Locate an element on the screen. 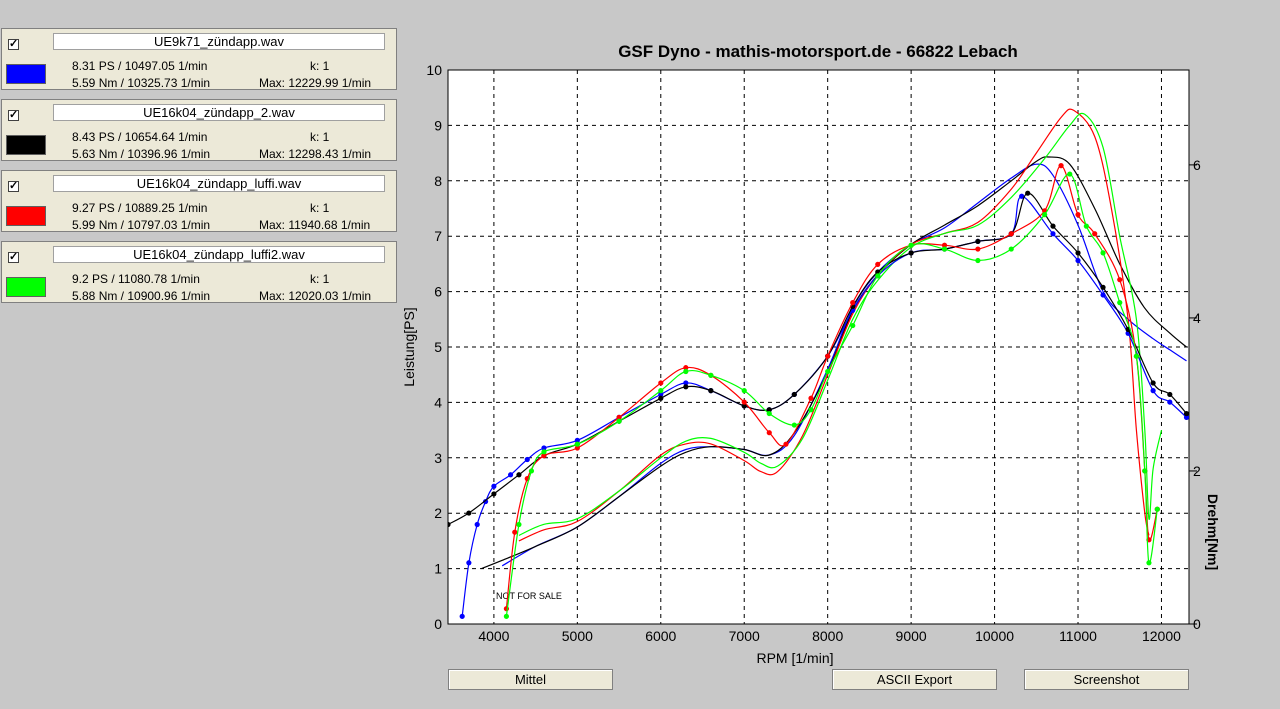 This screenshot has width=1280, height=709. y2-tick-label: 0 is located at coordinates (1197, 624).